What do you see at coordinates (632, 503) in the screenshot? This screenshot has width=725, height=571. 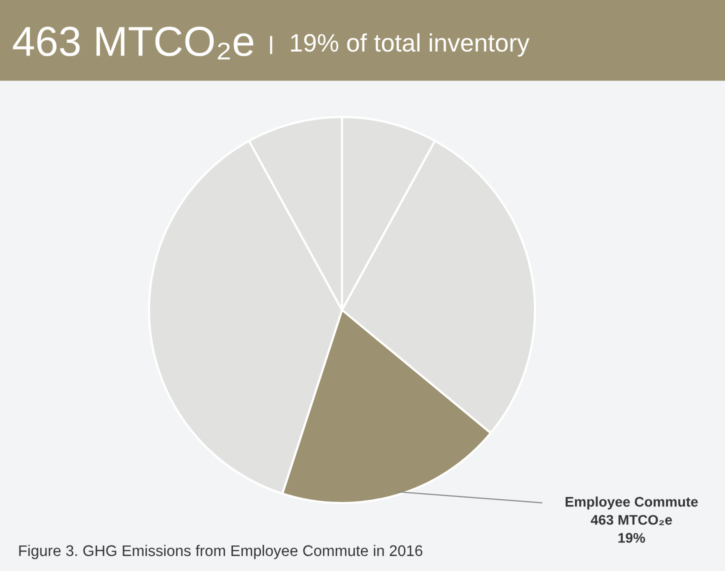 I see `slice-label: Employee Commute` at bounding box center [632, 503].